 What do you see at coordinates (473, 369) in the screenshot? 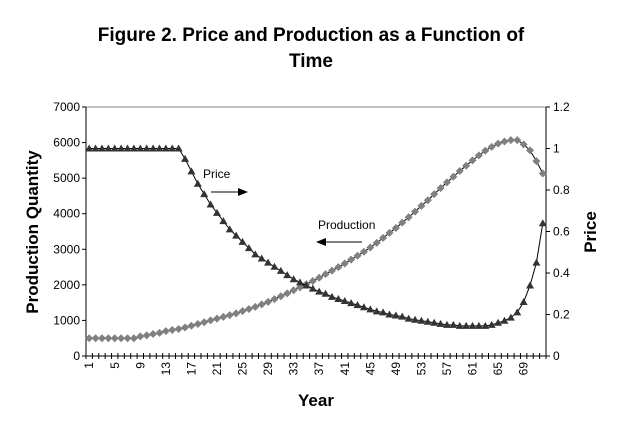
I see `x-tick-label: 61` at bounding box center [473, 369].